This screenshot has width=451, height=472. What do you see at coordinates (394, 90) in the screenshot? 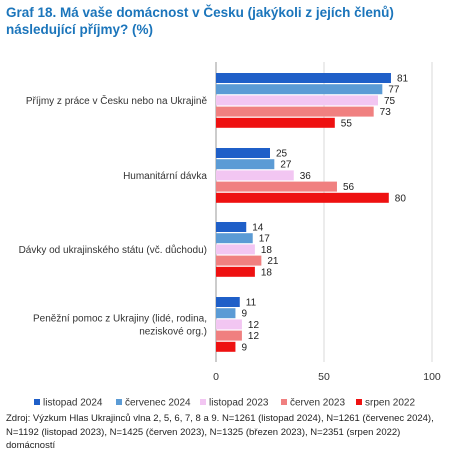
I see `data-label: 77` at bounding box center [394, 90].